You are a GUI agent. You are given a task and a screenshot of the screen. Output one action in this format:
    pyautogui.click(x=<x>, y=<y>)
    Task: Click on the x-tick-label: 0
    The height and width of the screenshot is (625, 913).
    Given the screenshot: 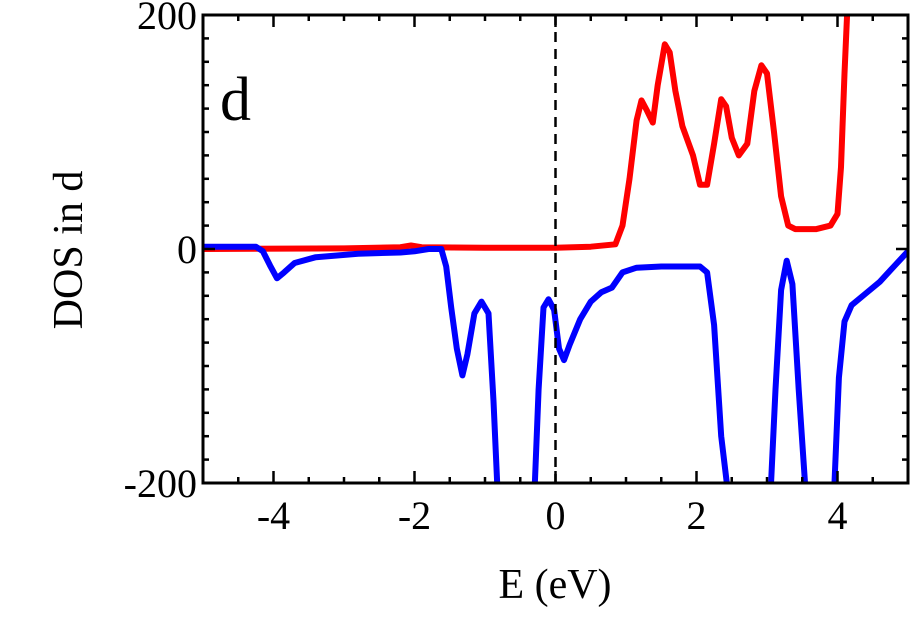 What is the action you would take?
    pyautogui.click(x=556, y=515)
    